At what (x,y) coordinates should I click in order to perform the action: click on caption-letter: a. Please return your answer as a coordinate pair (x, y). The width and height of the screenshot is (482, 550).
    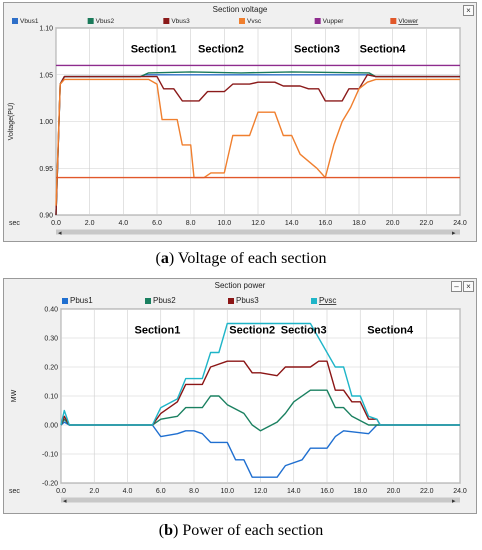
    Looking at the image, I should click on (164, 258).